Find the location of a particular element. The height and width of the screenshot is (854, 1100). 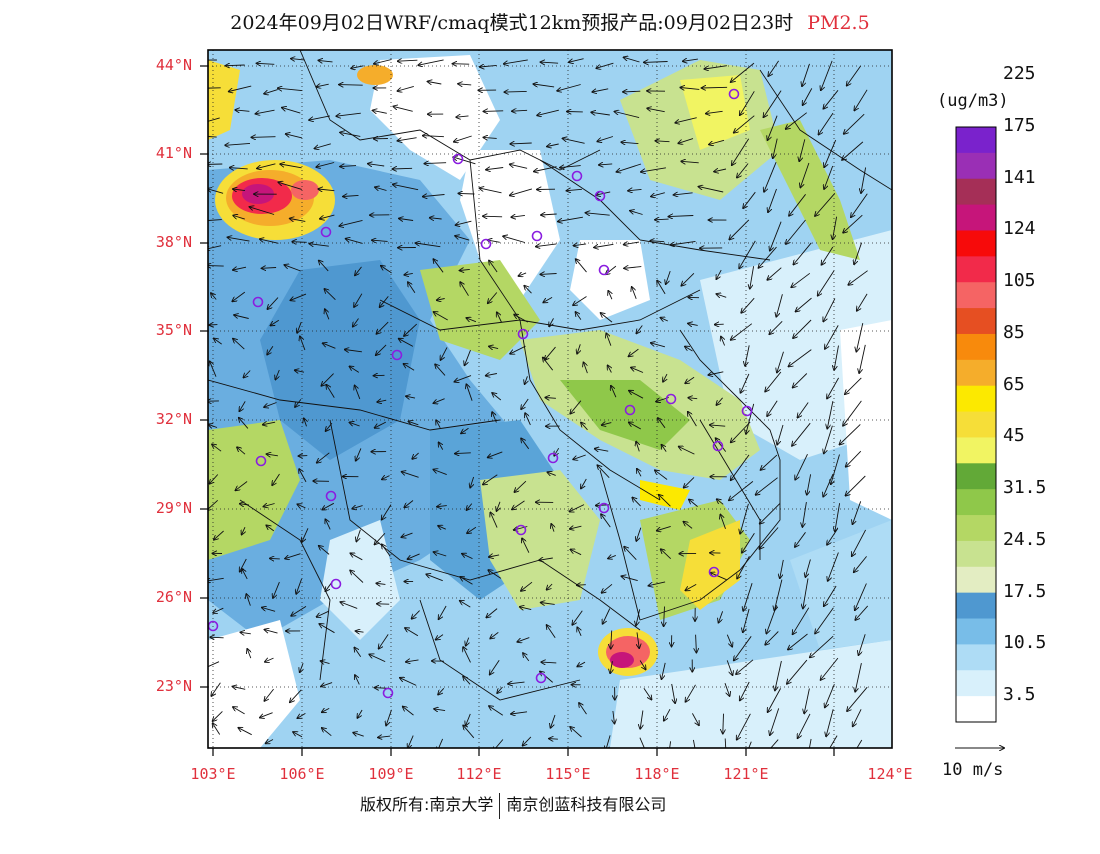

wind-reference-label: 10 m/s is located at coordinates (972, 770).